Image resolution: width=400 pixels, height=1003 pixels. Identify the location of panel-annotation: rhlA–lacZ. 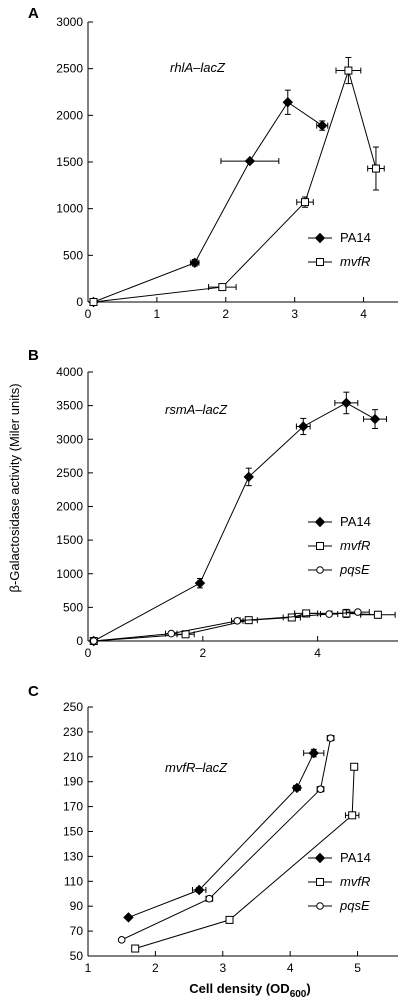
(198, 67).